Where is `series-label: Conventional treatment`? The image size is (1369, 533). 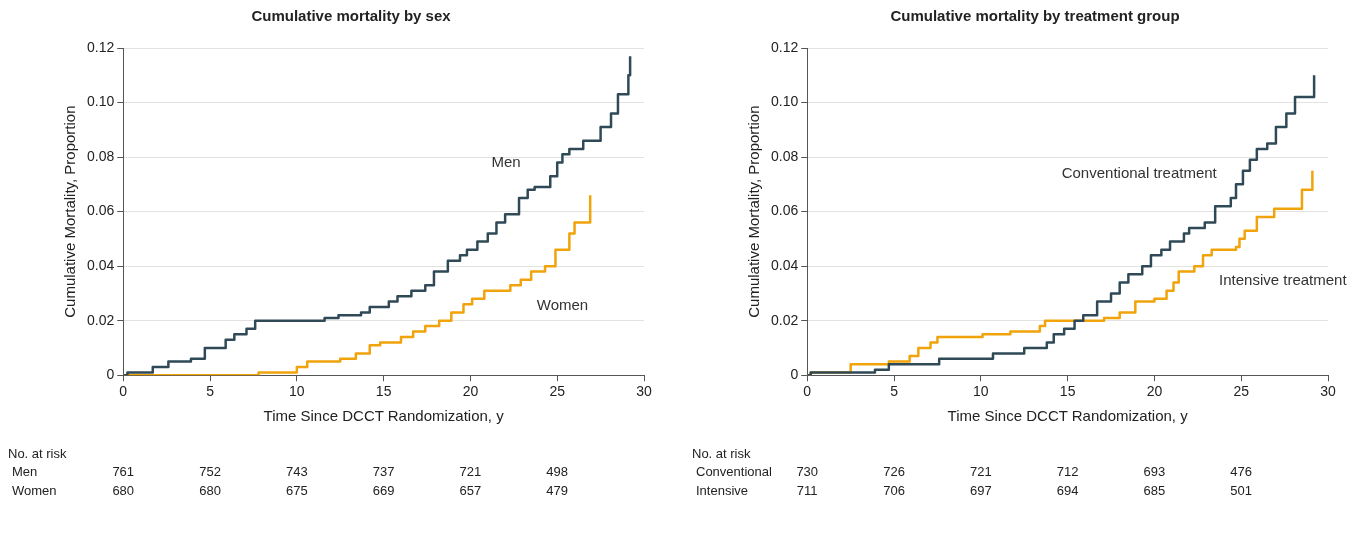
series-label: Conventional treatment is located at coordinates (1139, 173).